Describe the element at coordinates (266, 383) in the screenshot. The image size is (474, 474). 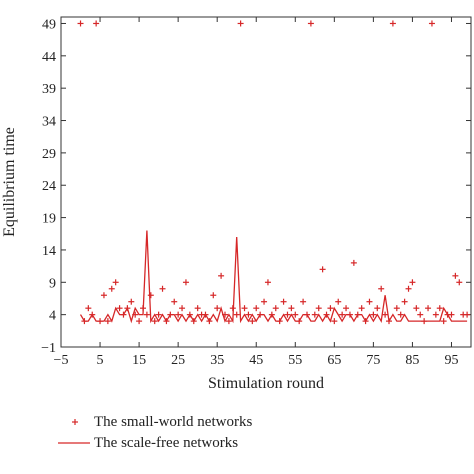
I see `x-axis-label: Stimulation round` at that location.